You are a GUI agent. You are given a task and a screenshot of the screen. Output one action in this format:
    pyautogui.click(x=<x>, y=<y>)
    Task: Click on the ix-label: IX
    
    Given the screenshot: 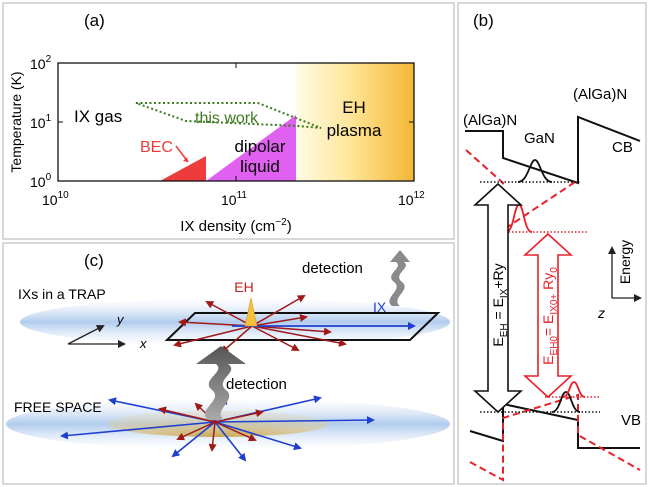 What is the action you would take?
    pyautogui.click(x=380, y=307)
    